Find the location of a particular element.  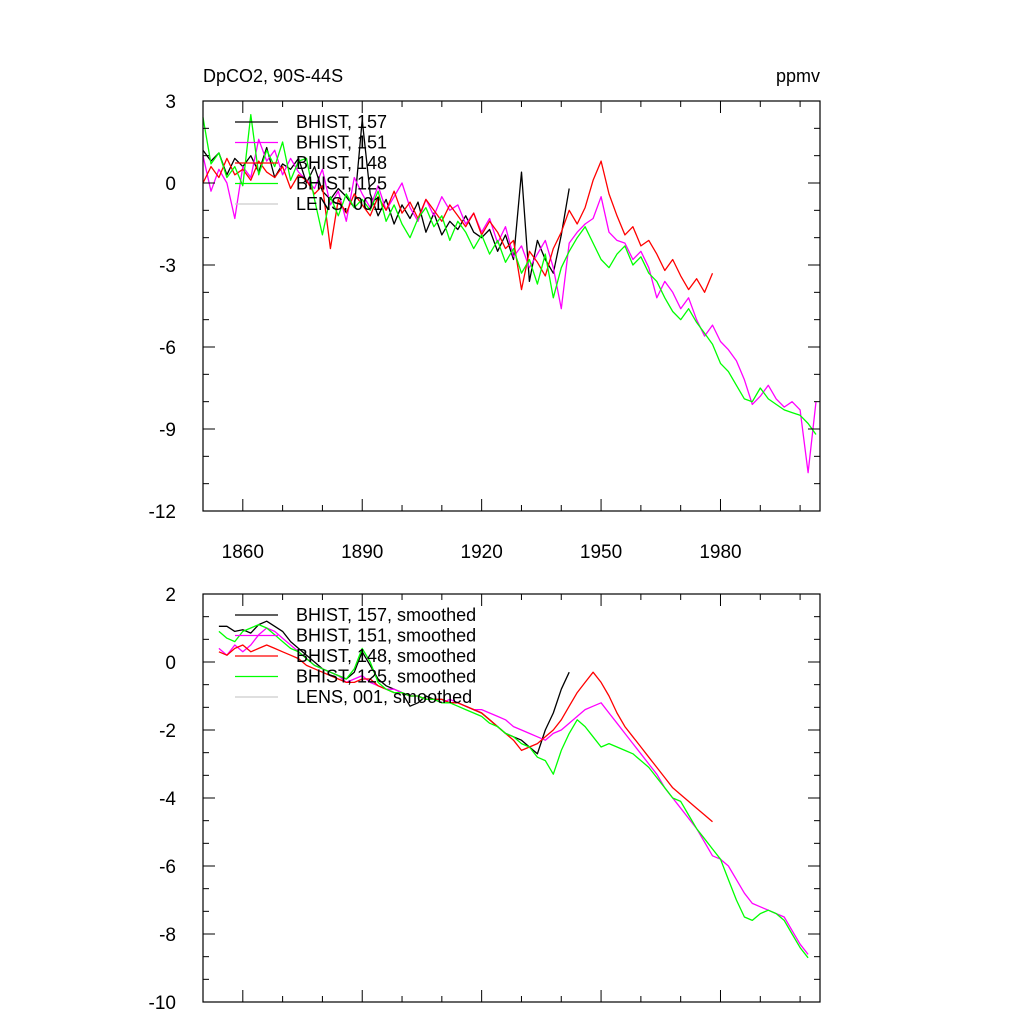

legend-label: BHIST, 157 is located at coordinates (341, 122).